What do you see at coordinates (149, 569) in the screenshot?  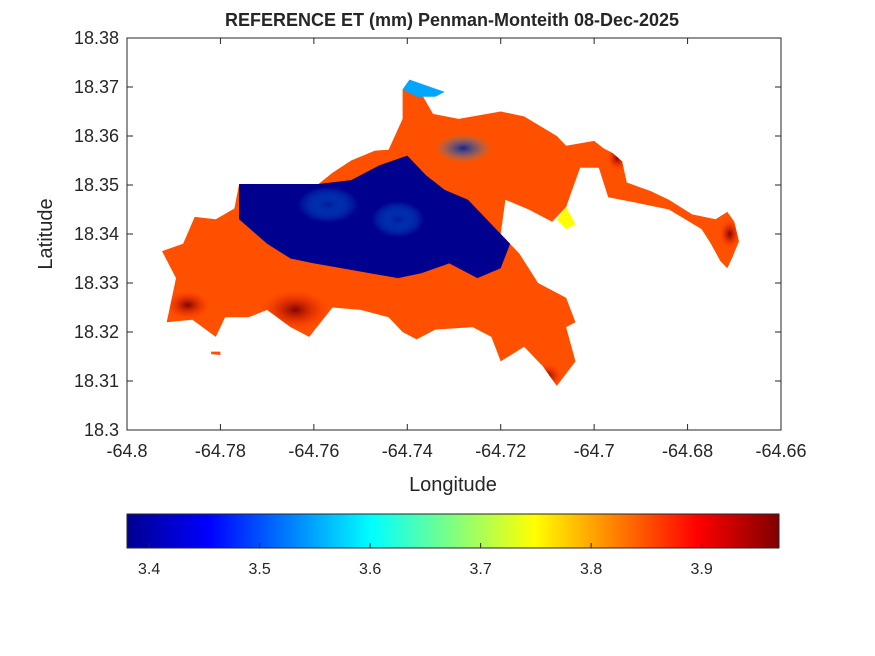 I see `colorbar-tick-label: 3.4` at bounding box center [149, 569].